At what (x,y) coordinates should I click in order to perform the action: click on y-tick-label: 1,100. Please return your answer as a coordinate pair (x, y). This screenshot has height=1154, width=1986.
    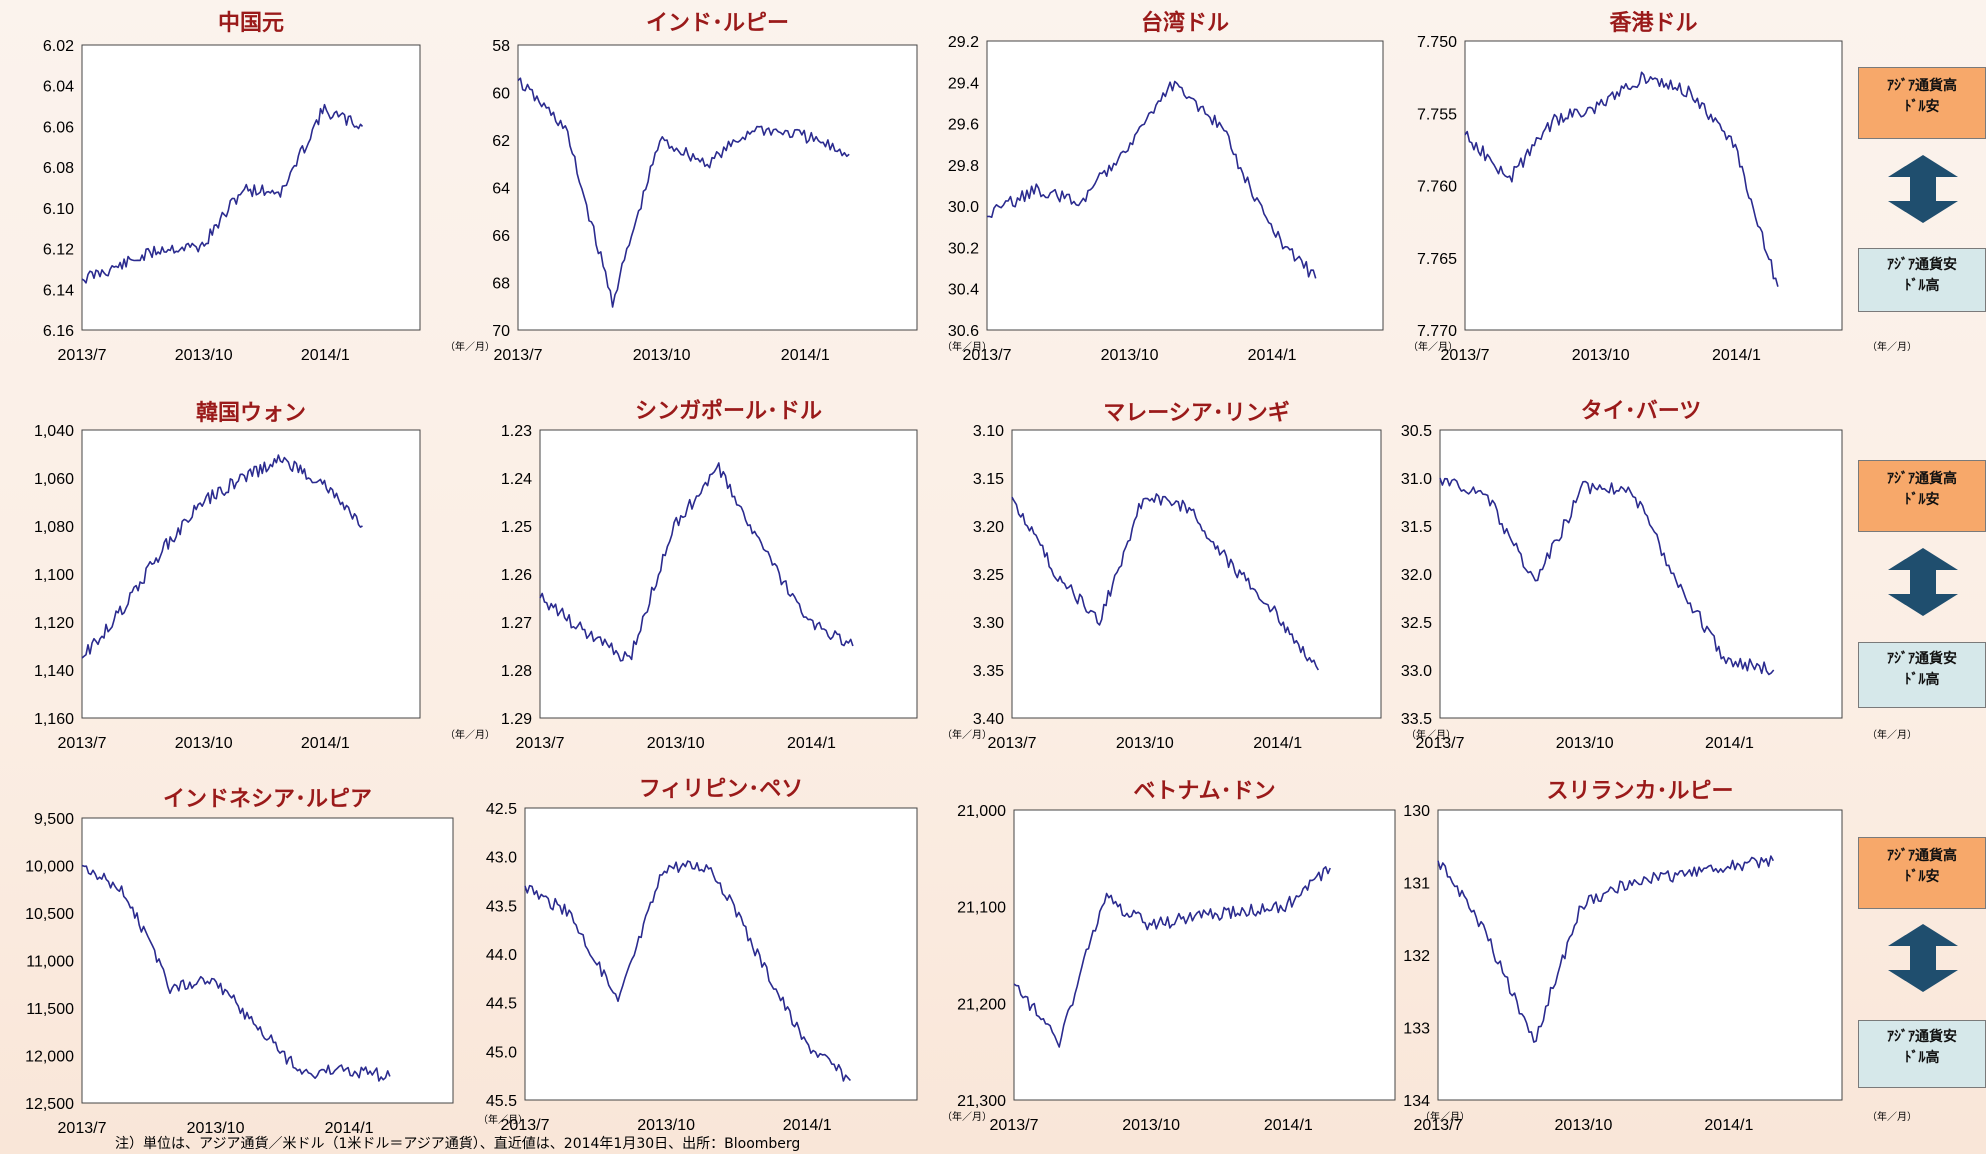
    Looking at the image, I should click on (54, 575).